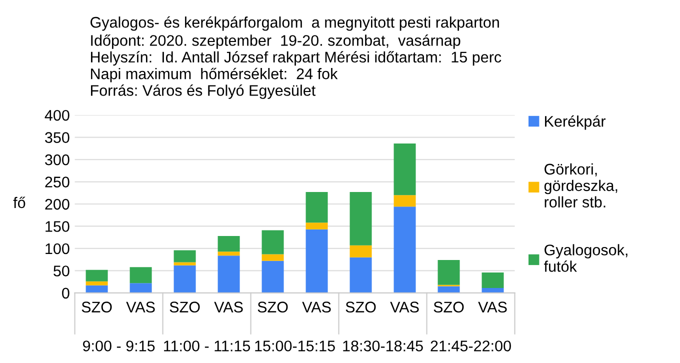  I want to click on text: 11:00 - 11:15, so click(207, 346).